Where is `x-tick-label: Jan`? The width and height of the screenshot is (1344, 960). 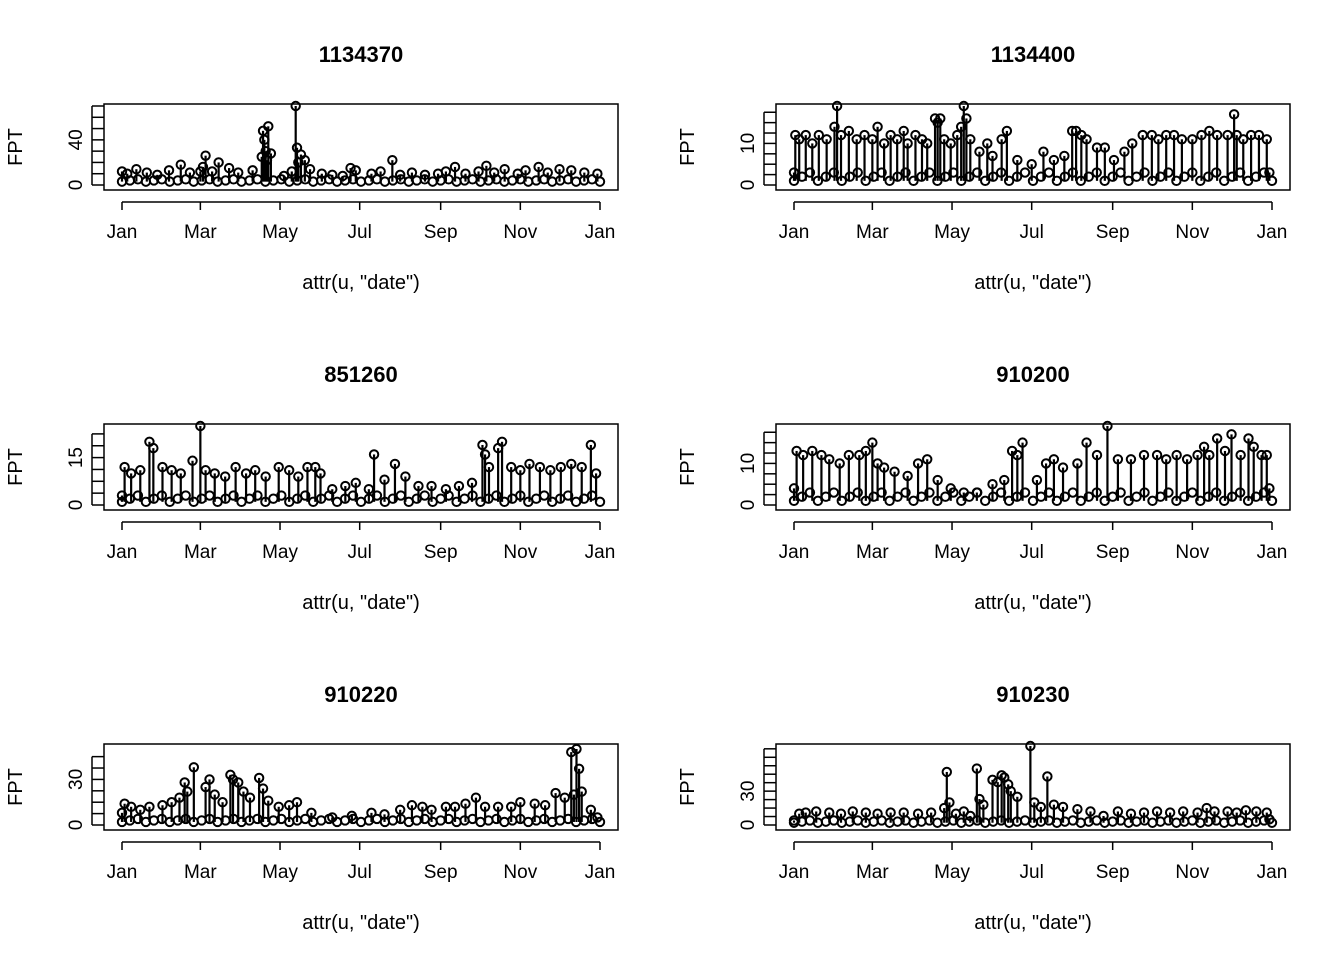
x-tick-label: Jan is located at coordinates (600, 552).